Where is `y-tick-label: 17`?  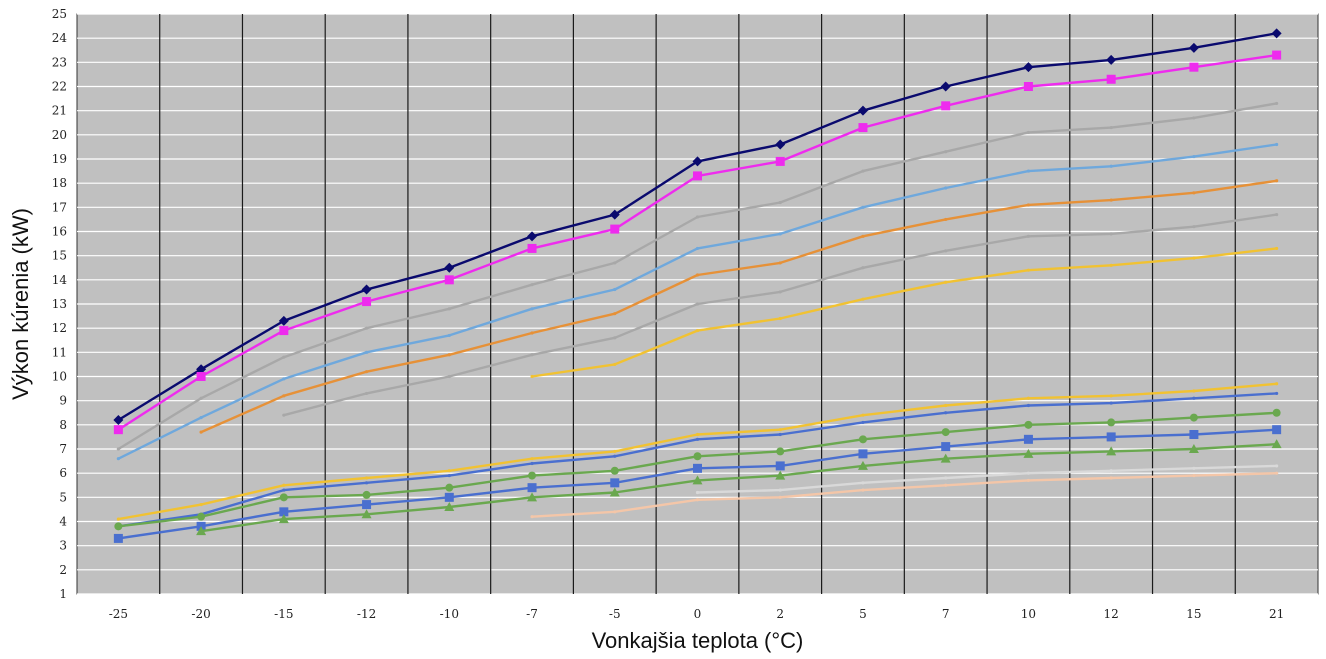
y-tick-label: 17 is located at coordinates (59, 207).